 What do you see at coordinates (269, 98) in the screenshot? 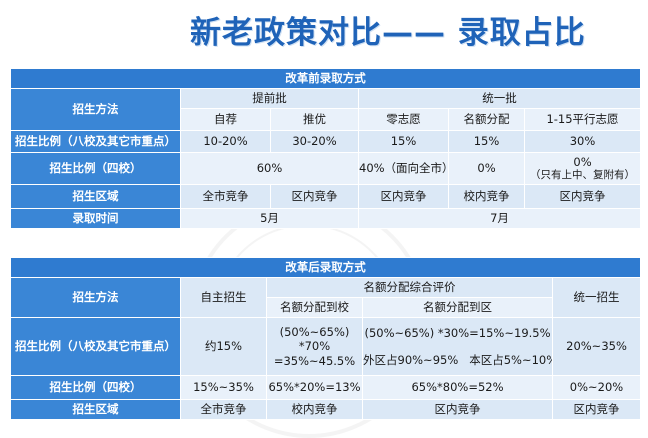
I see `before-group-early: 提前批` at bounding box center [269, 98].